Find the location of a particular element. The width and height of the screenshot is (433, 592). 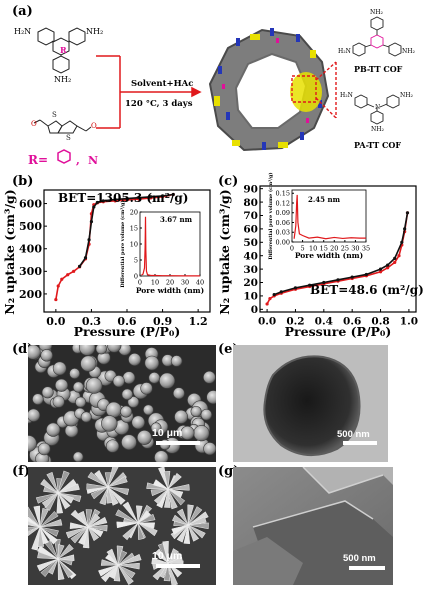

pa-nh2-right: NH₂ is located at coordinates (406, 95).